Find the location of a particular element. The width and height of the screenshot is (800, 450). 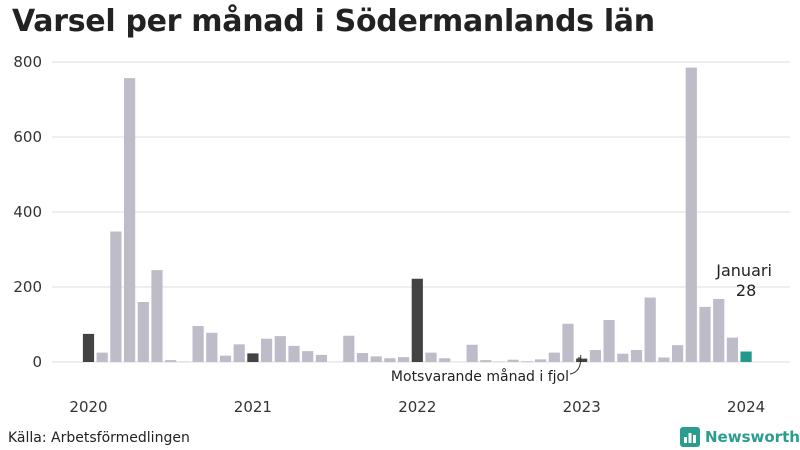

y-axis-tick-labels: 0 200 400 600 800 is located at coordinates (27, 212).